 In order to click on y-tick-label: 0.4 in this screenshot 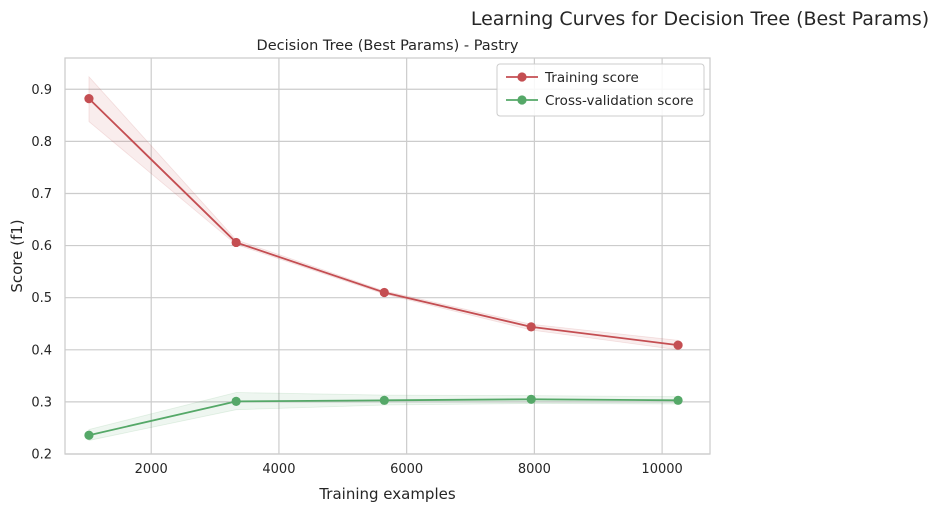, I will do `click(41, 350)`.